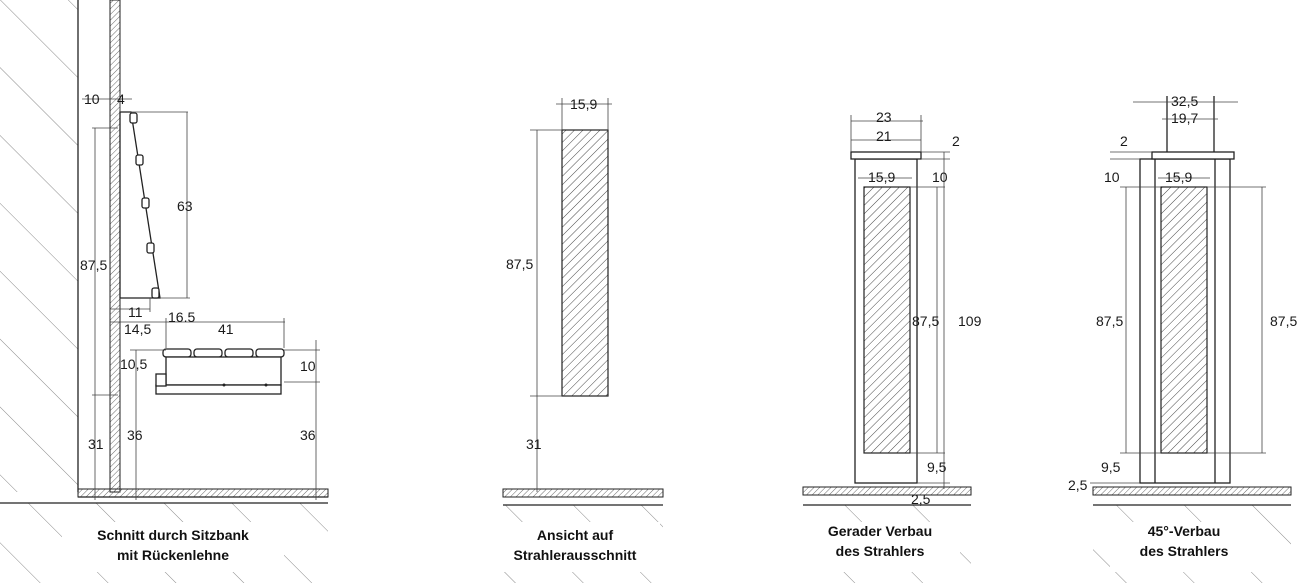 Image resolution: width=1311 pixels, height=583 pixels. What do you see at coordinates (140, 205) in the screenshot?
I see `backrest-frame` at bounding box center [140, 205].